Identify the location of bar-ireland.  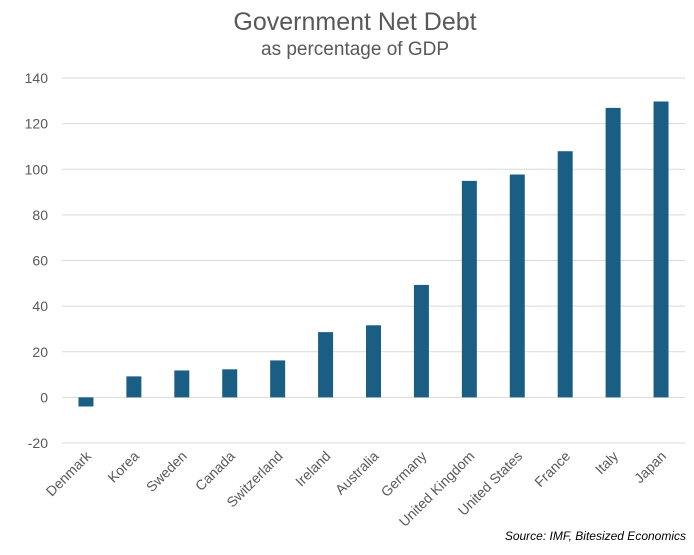
(326, 365).